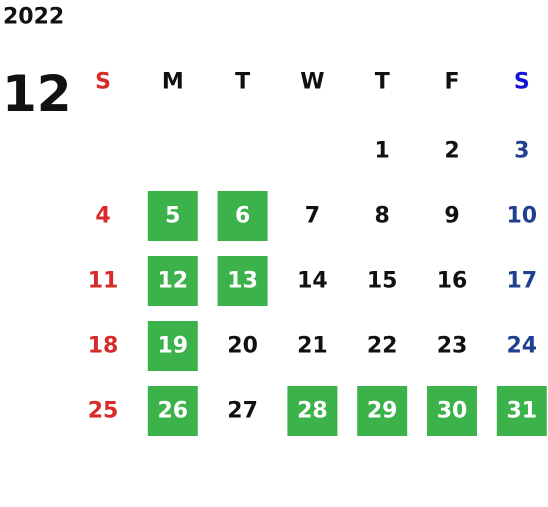 The width and height of the screenshot is (548, 507). What do you see at coordinates (382, 346) in the screenshot?
I see `day: 22` at bounding box center [382, 346].